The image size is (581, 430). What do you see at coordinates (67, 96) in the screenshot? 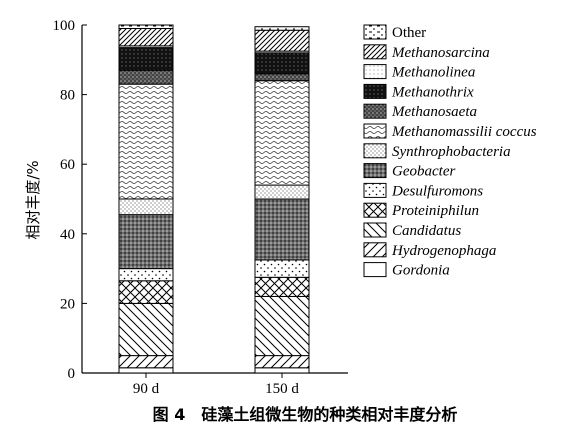
I see `y-tick-label: 80` at bounding box center [67, 96].